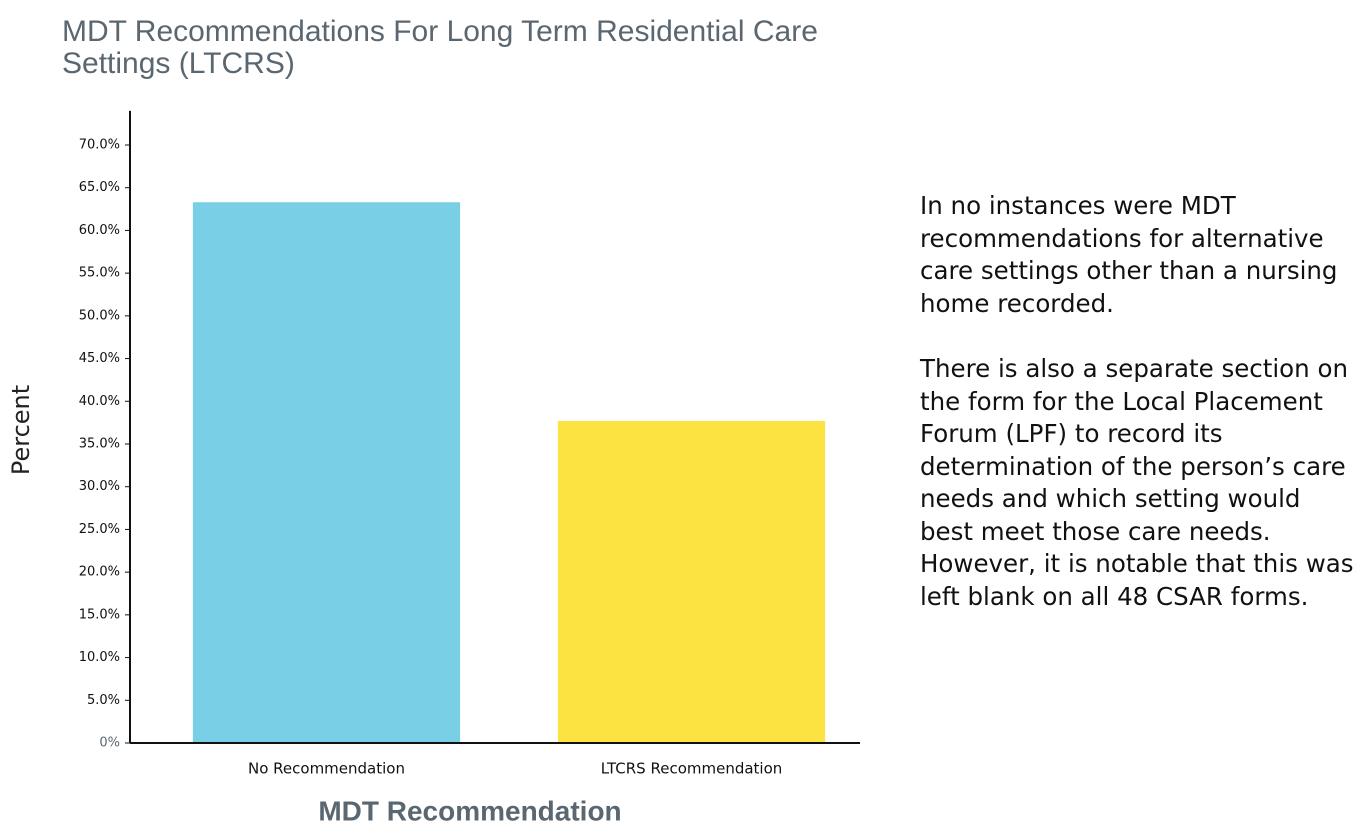 The image size is (1354, 830). What do you see at coordinates (692, 769) in the screenshot?
I see `x-tick-label: LTCRS Recommendation` at bounding box center [692, 769].